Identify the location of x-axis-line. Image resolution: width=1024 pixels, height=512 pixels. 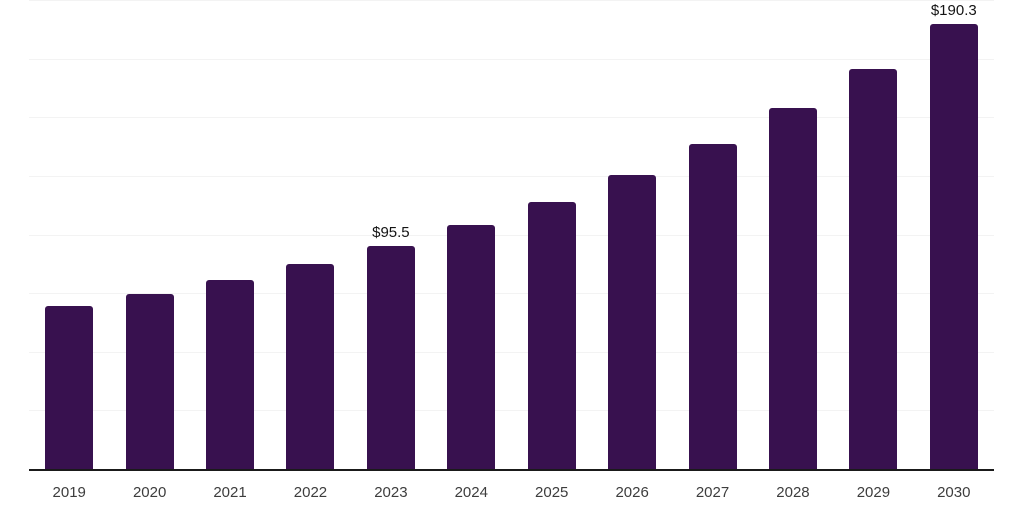
(511, 470).